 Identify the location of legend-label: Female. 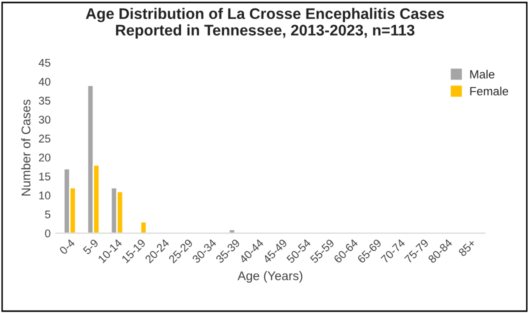
(489, 91).